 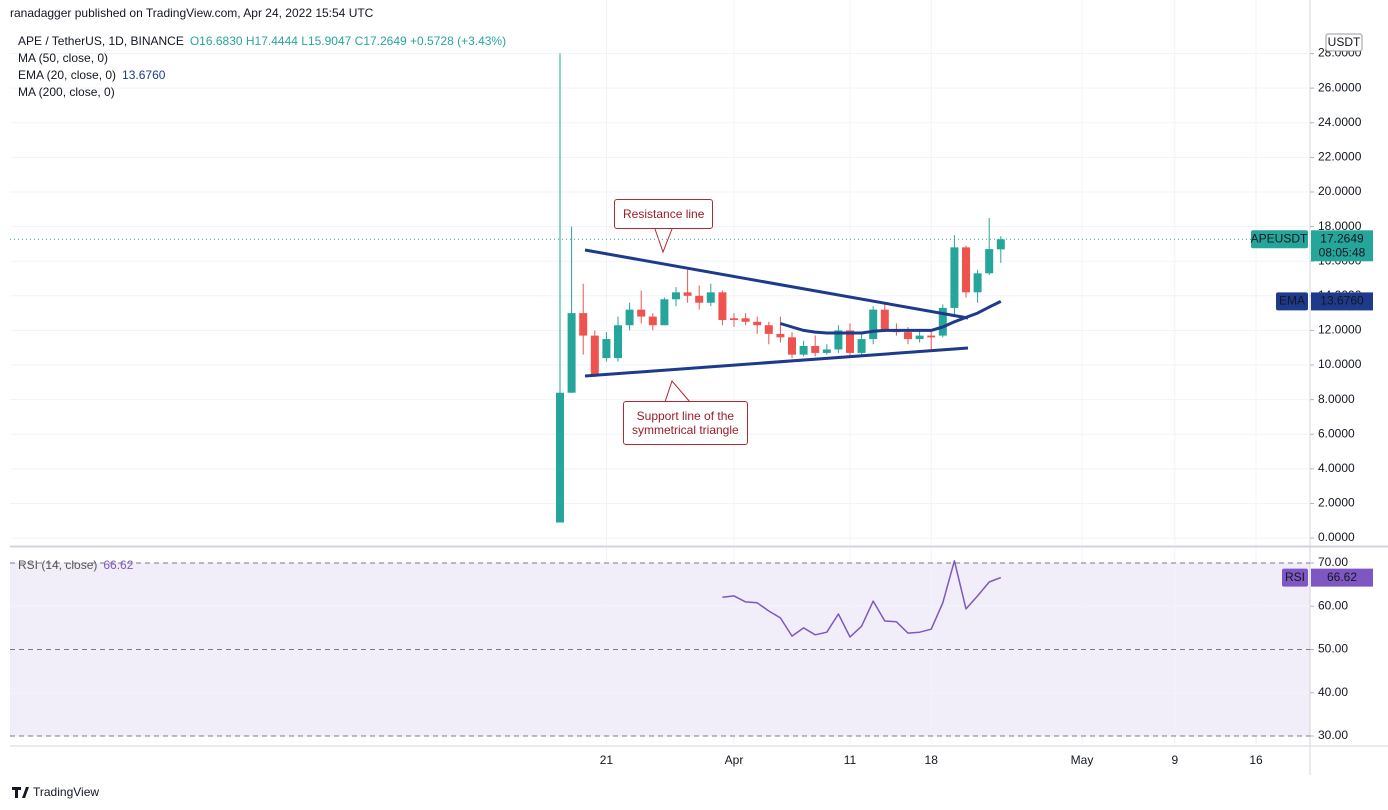 I want to click on currency: USDT, so click(x=1344, y=42).